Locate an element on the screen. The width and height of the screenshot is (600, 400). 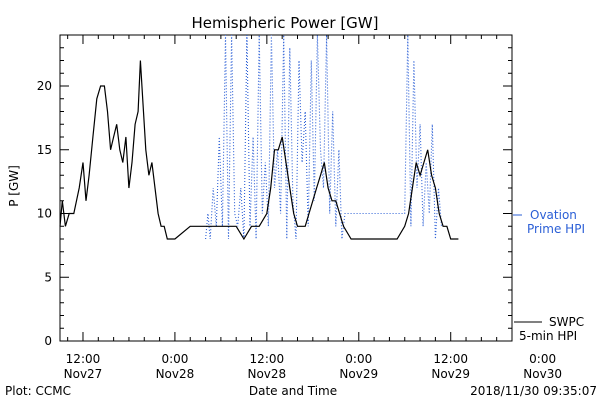
plot-credit: Plot: CCMC is located at coordinates (38, 391).